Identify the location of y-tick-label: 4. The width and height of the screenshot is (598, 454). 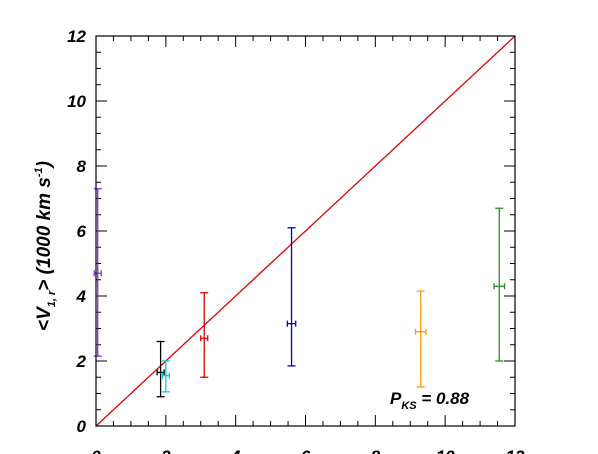
(81, 296).